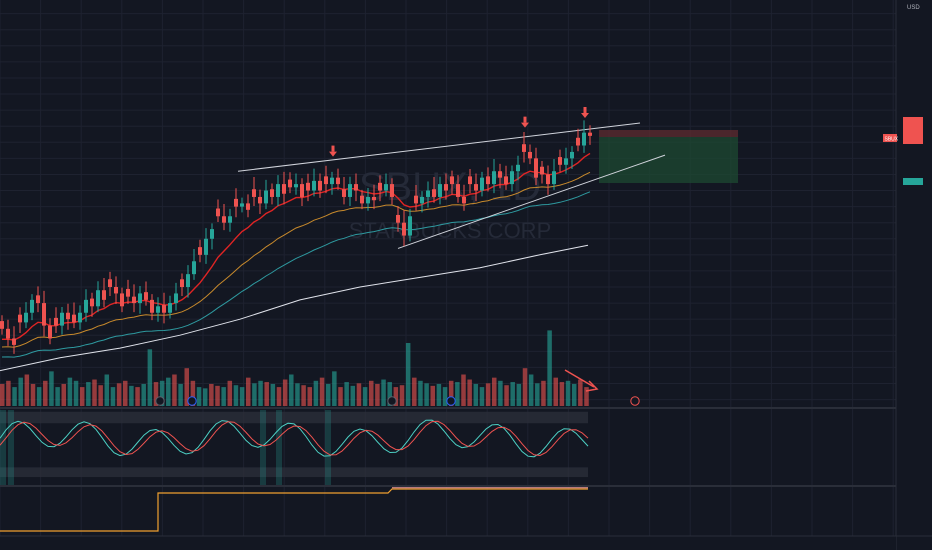 Image resolution: width=932 pixels, height=550 pixels. What do you see at coordinates (294, 368) in the screenshot?
I see `volume-bars` at bounding box center [294, 368].